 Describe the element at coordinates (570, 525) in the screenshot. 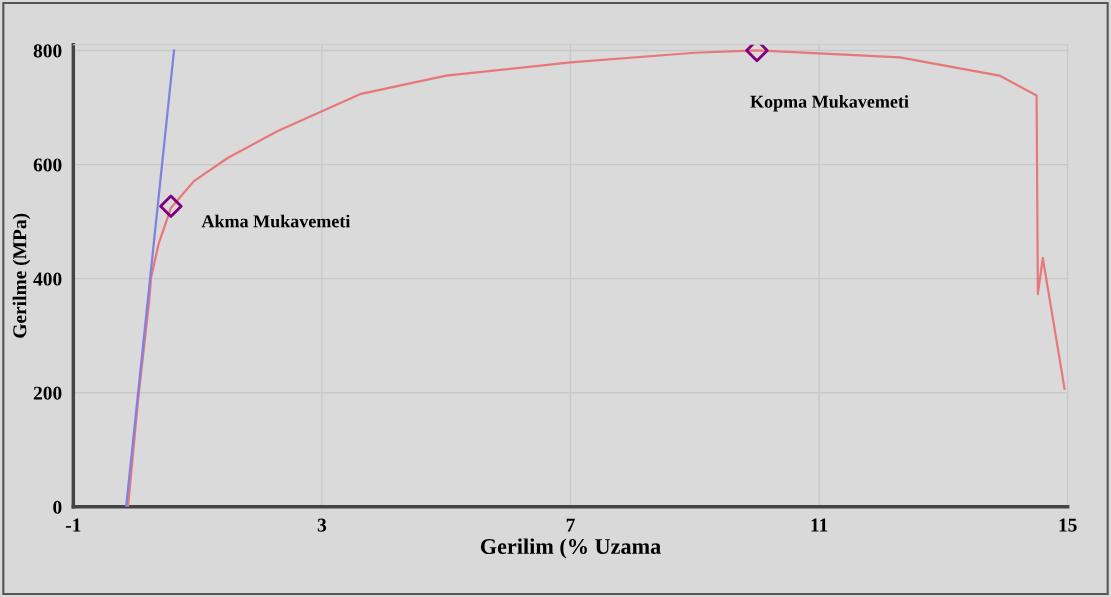

I see `x-tick-label: 7` at that location.